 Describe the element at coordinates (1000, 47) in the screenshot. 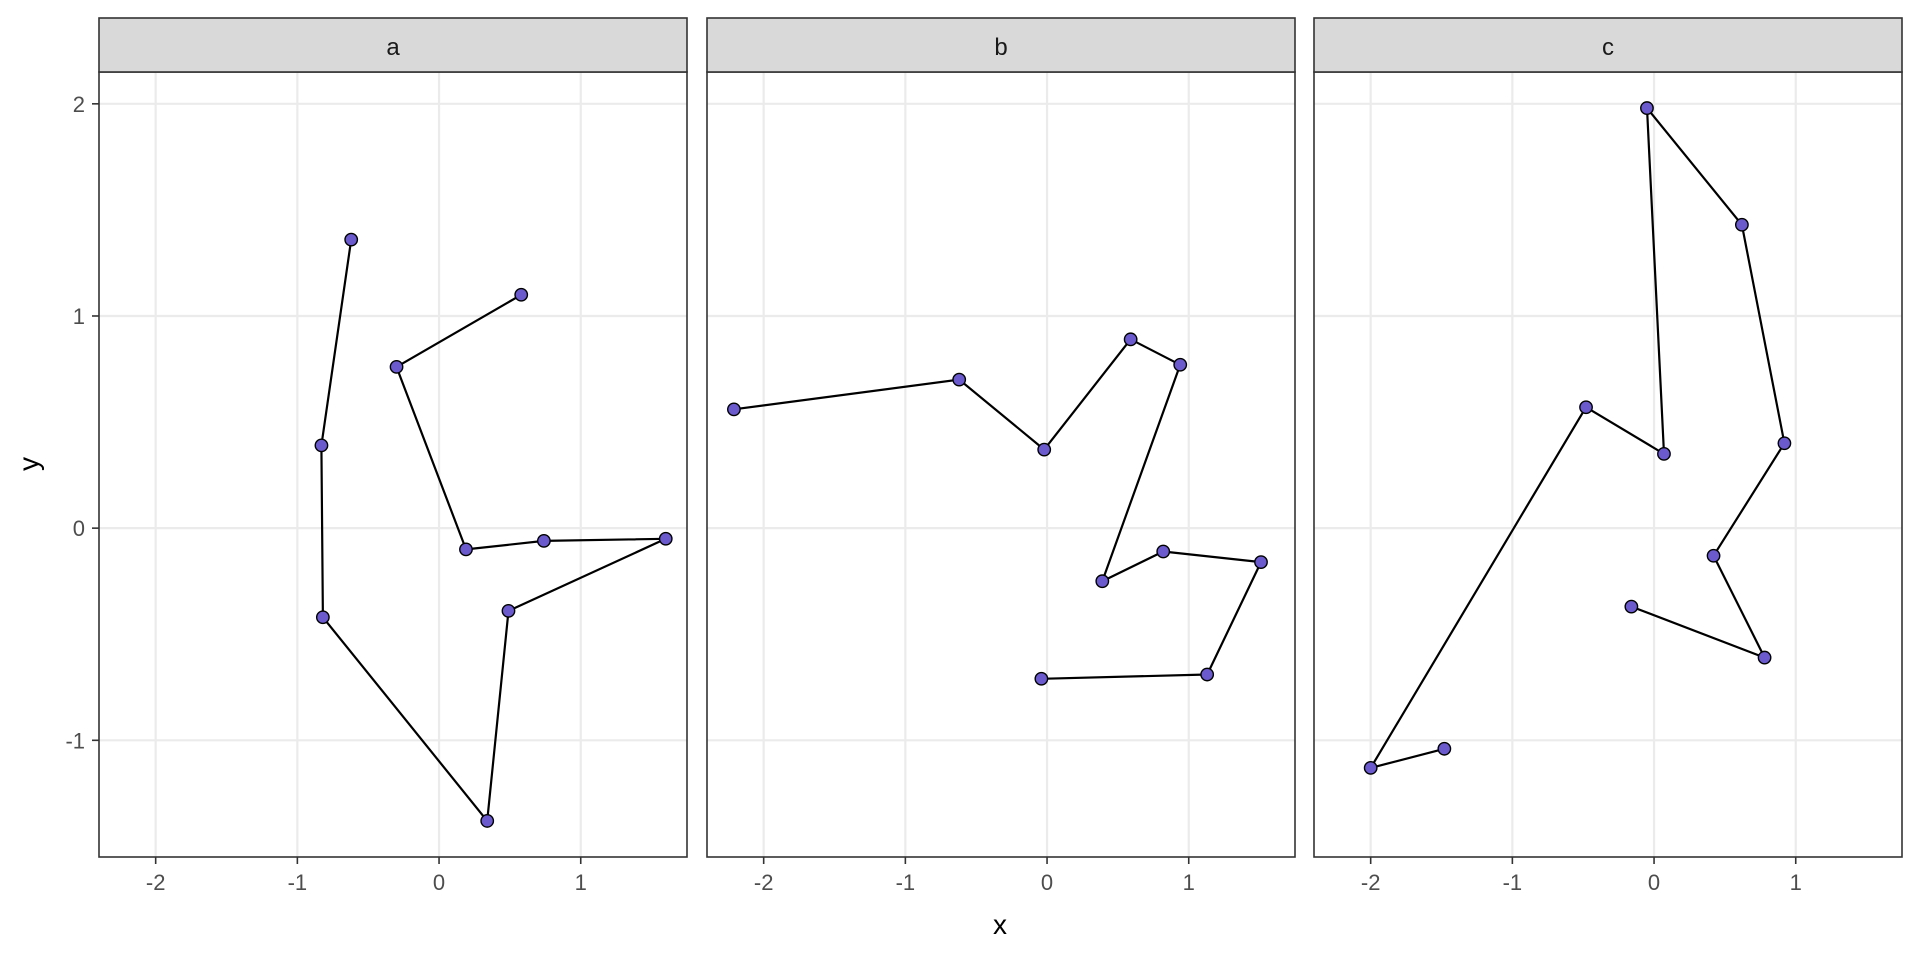

I see `facet-strip-label: b` at that location.